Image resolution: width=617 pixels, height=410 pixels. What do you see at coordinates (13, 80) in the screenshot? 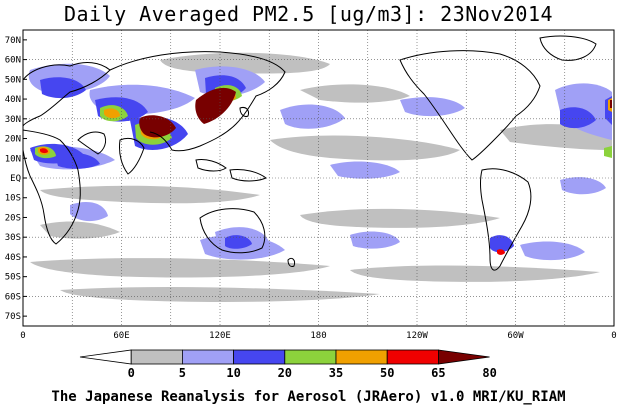
I see `latitude-label: 50N` at bounding box center [13, 80].